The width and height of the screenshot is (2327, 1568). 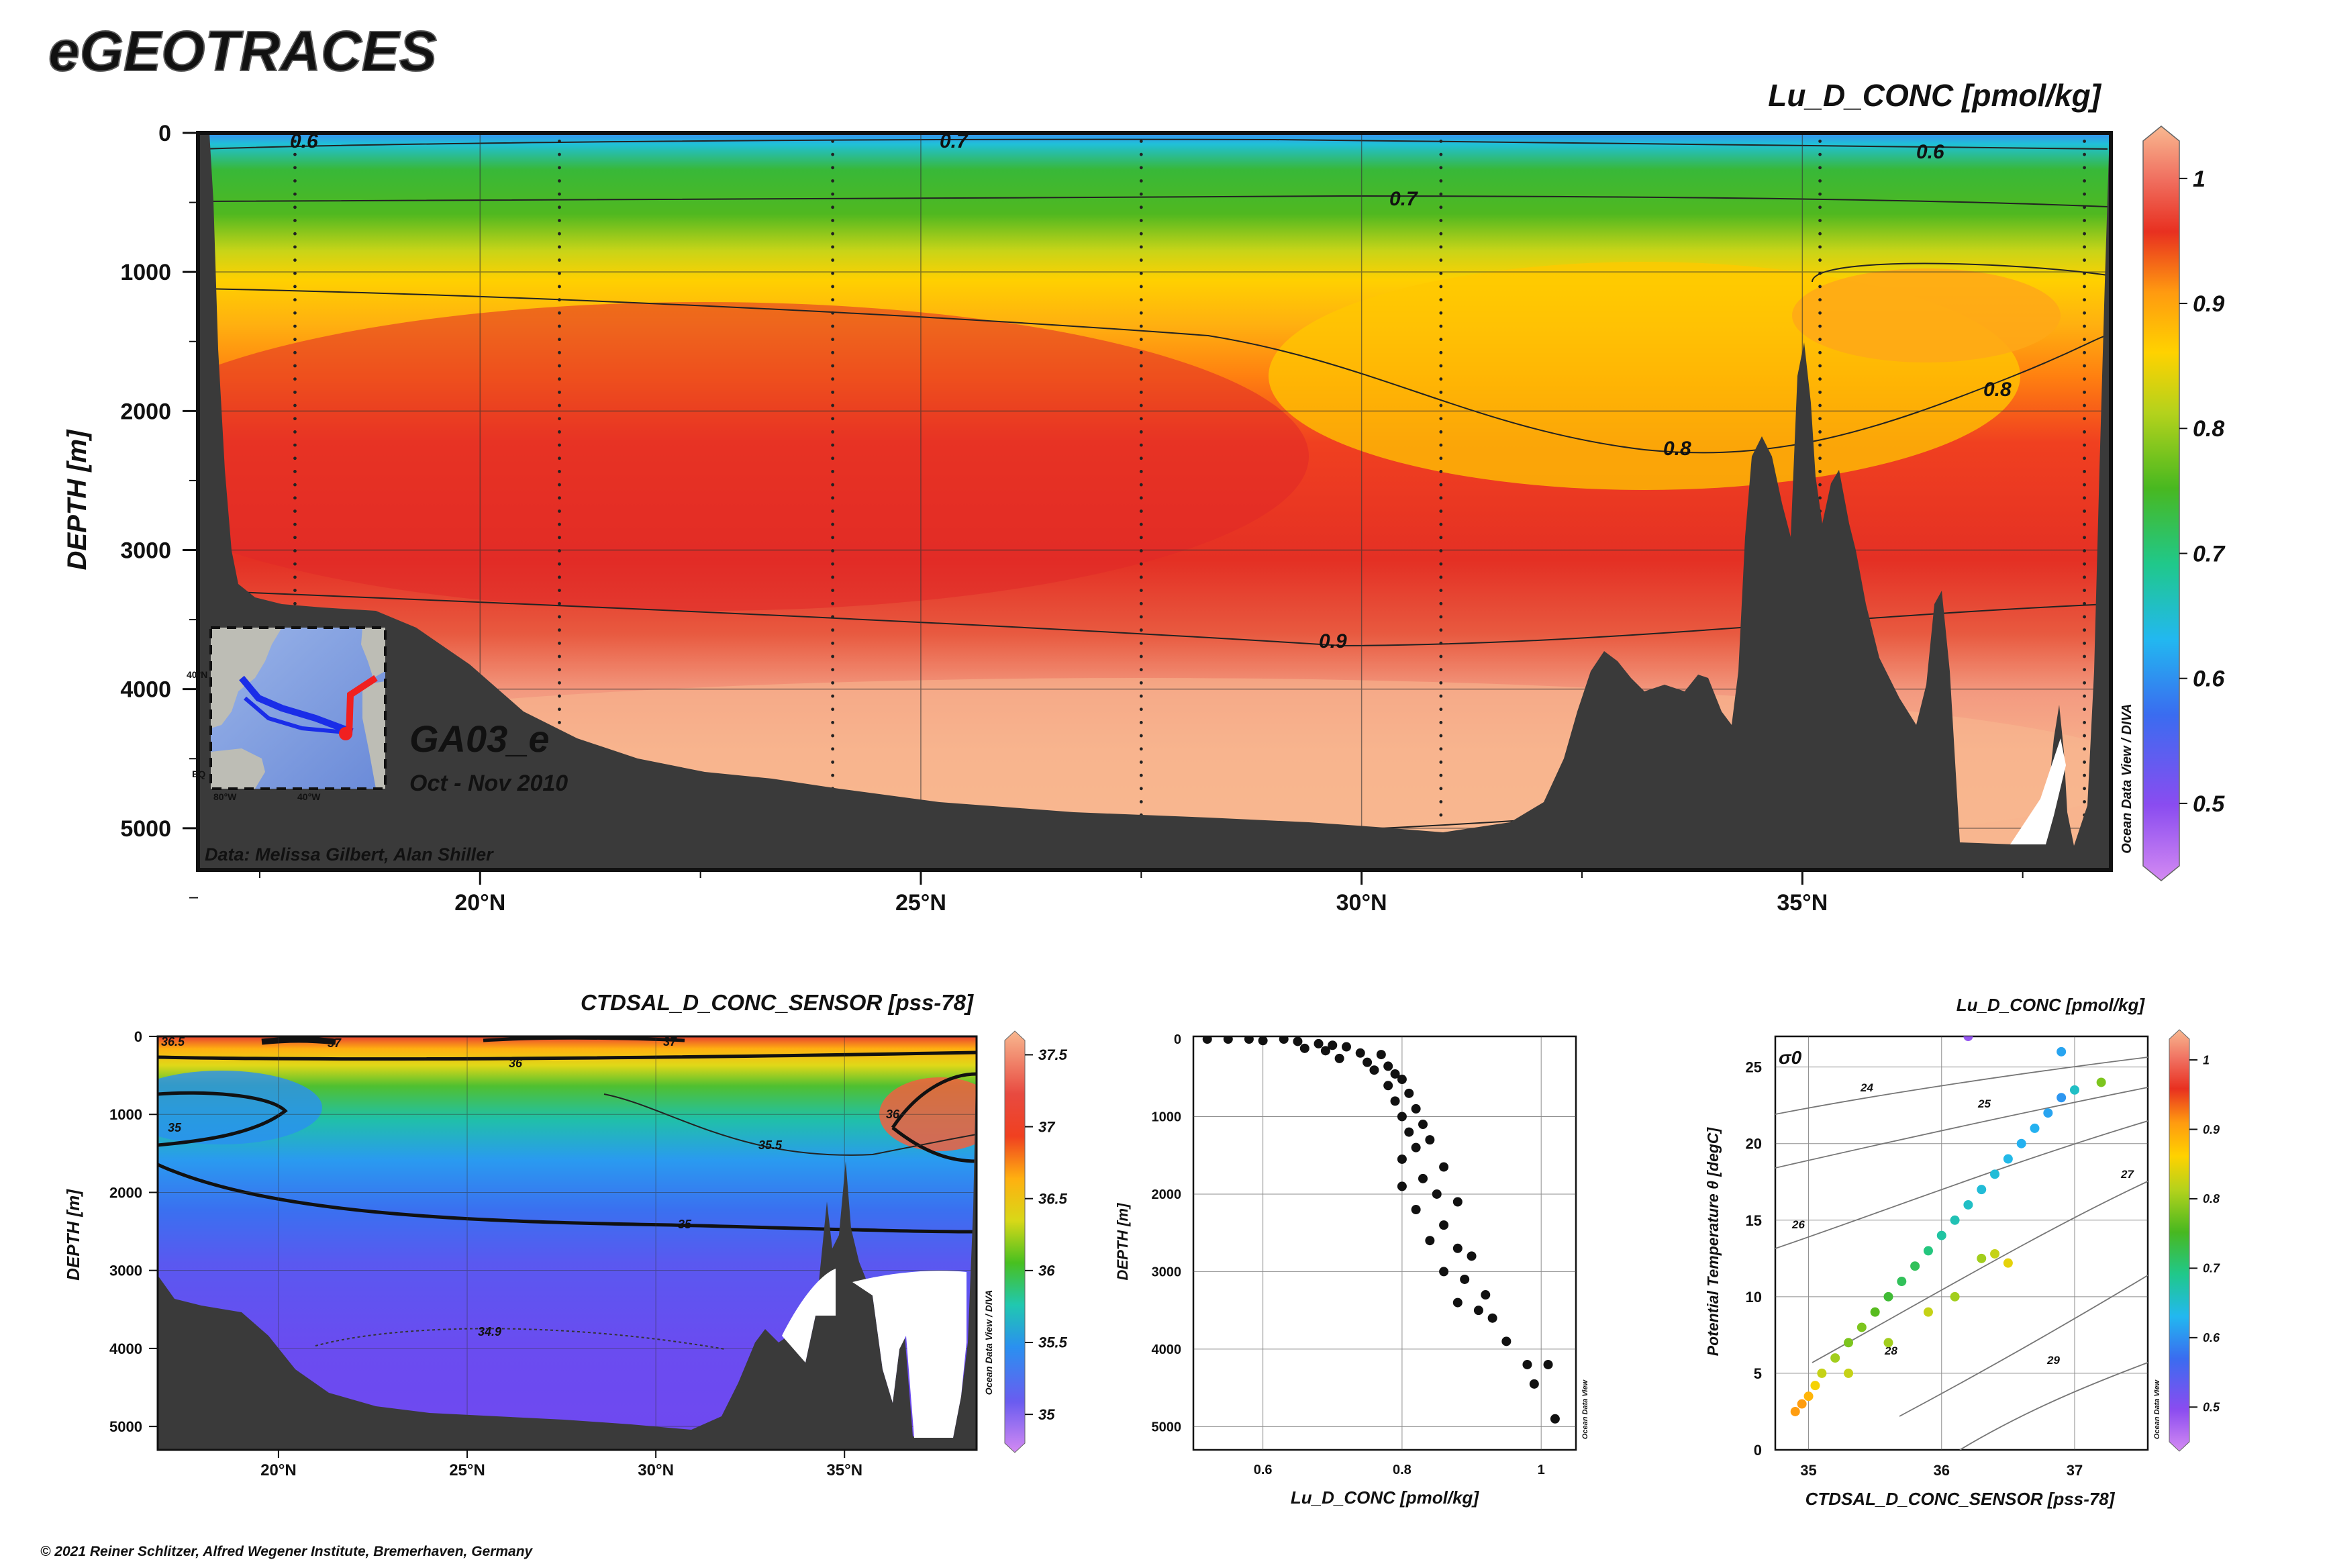 I want to click on ts-xtick-label: 37, so click(x=2075, y=1470).